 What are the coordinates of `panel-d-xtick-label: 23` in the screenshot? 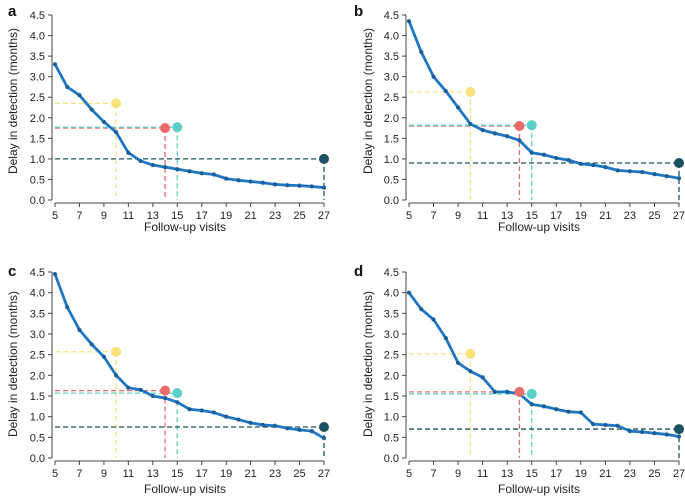 It's located at (630, 474).